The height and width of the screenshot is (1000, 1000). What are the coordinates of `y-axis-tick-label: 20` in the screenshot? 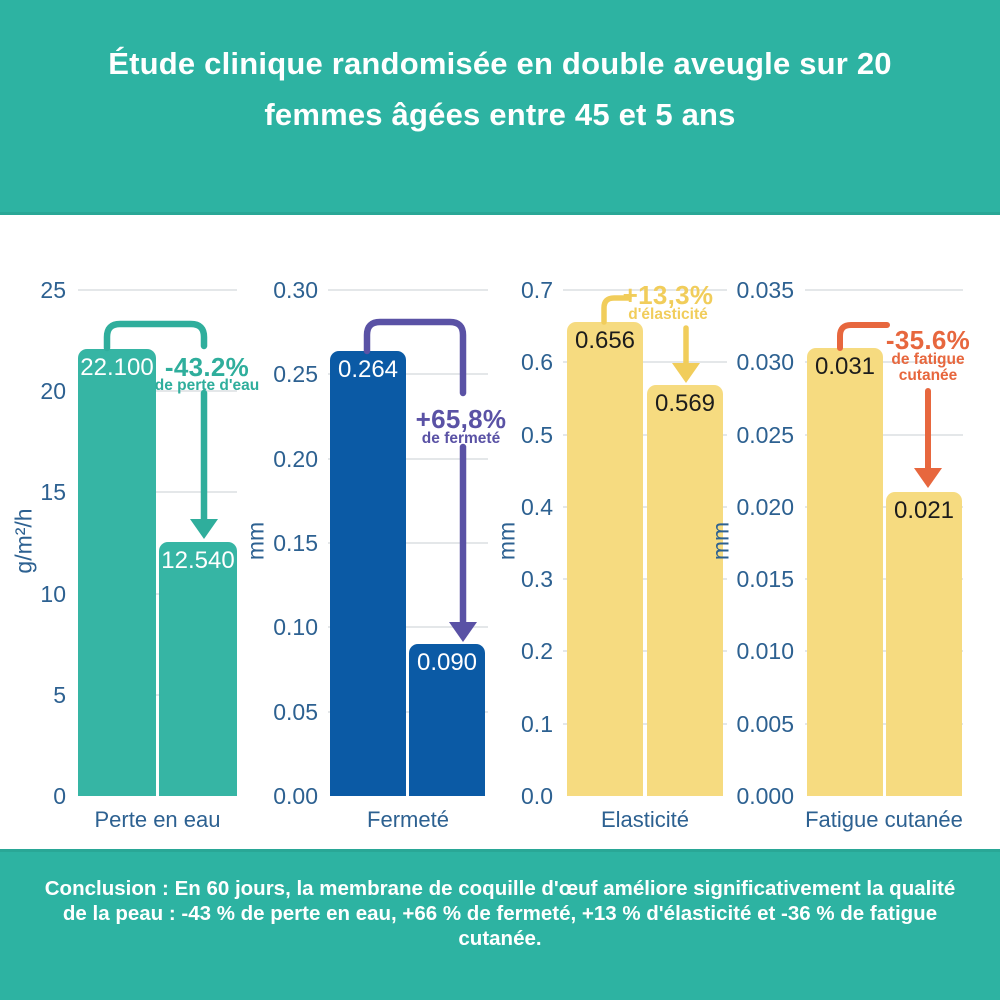 It's located at (53, 391).